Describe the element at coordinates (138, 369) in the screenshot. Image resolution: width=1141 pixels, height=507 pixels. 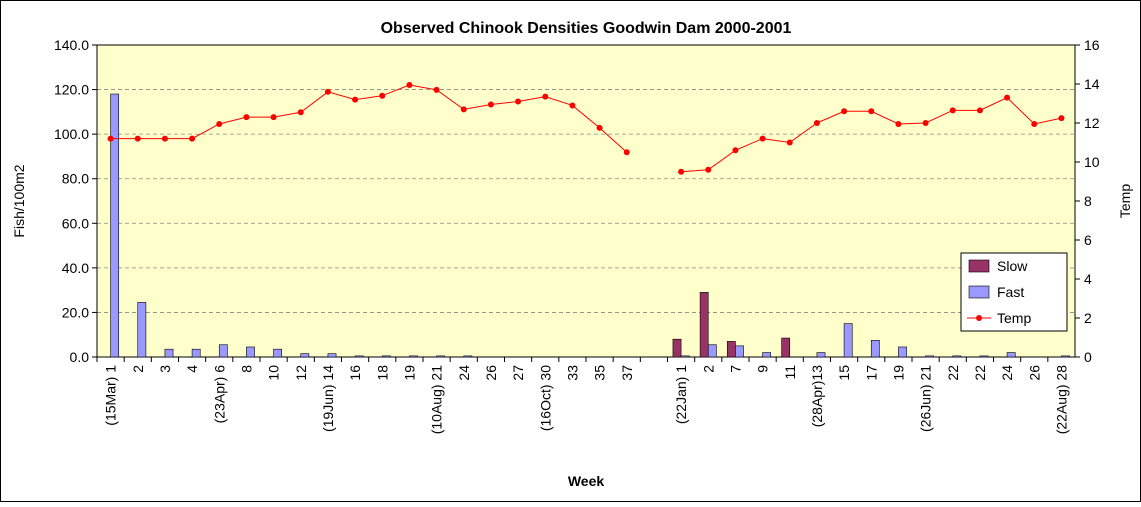
I see `x-tick-label: 2` at that location.